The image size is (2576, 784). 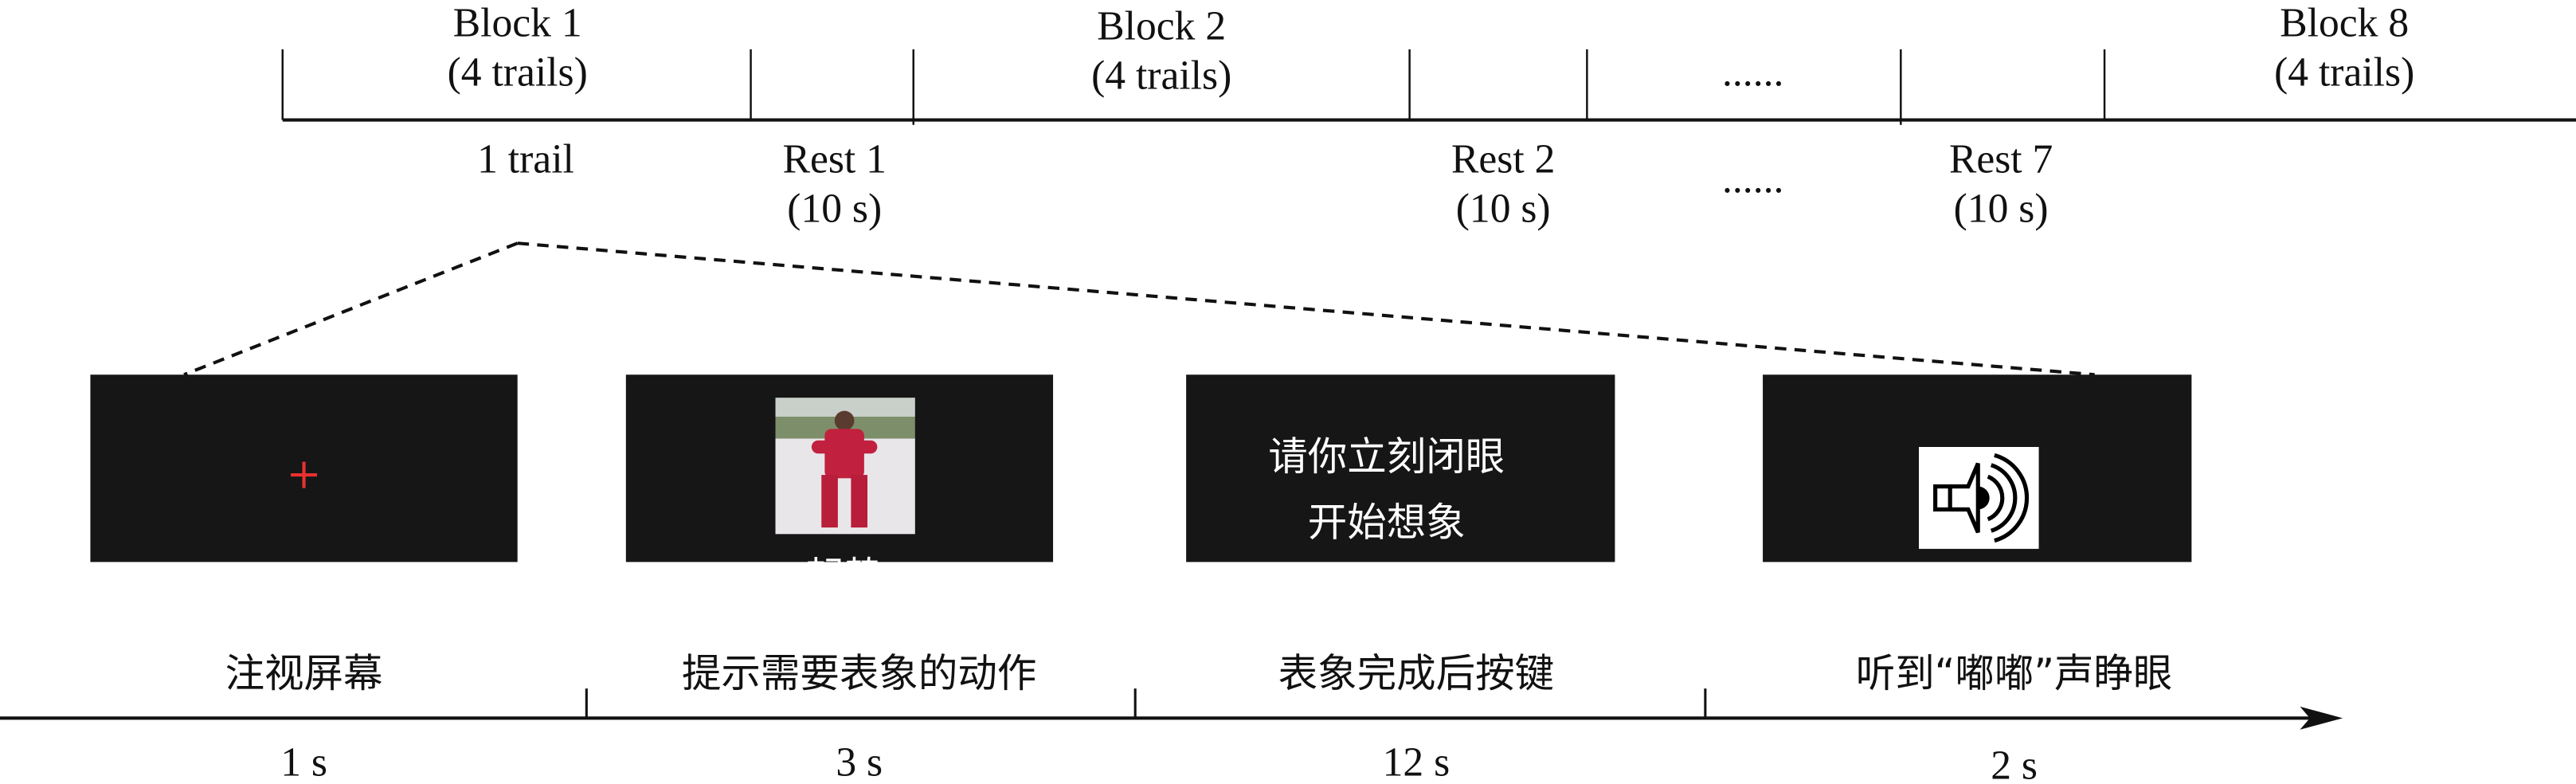 What do you see at coordinates (1386, 456) in the screenshot?
I see `instruction-line-1: 请你立刻闭眼` at bounding box center [1386, 456].